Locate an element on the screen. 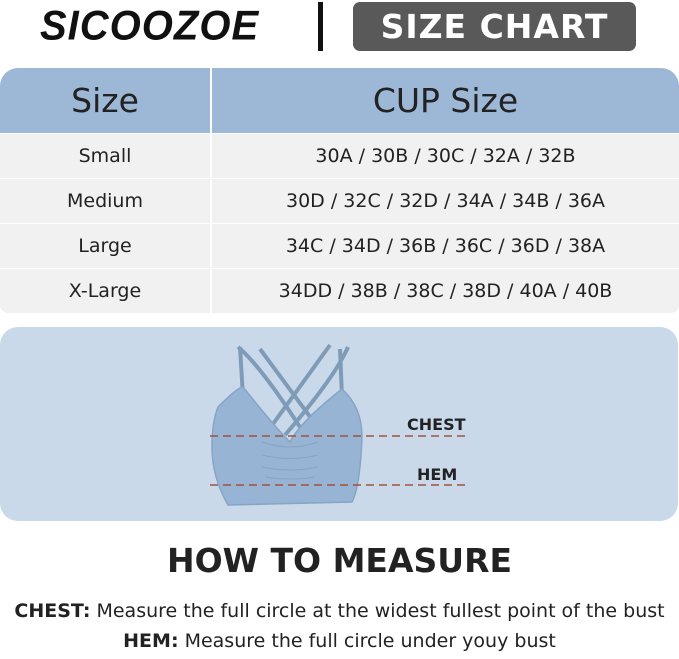 Image resolution: width=679 pixels, height=659 pixels. size-cell: Small is located at coordinates (106, 156).